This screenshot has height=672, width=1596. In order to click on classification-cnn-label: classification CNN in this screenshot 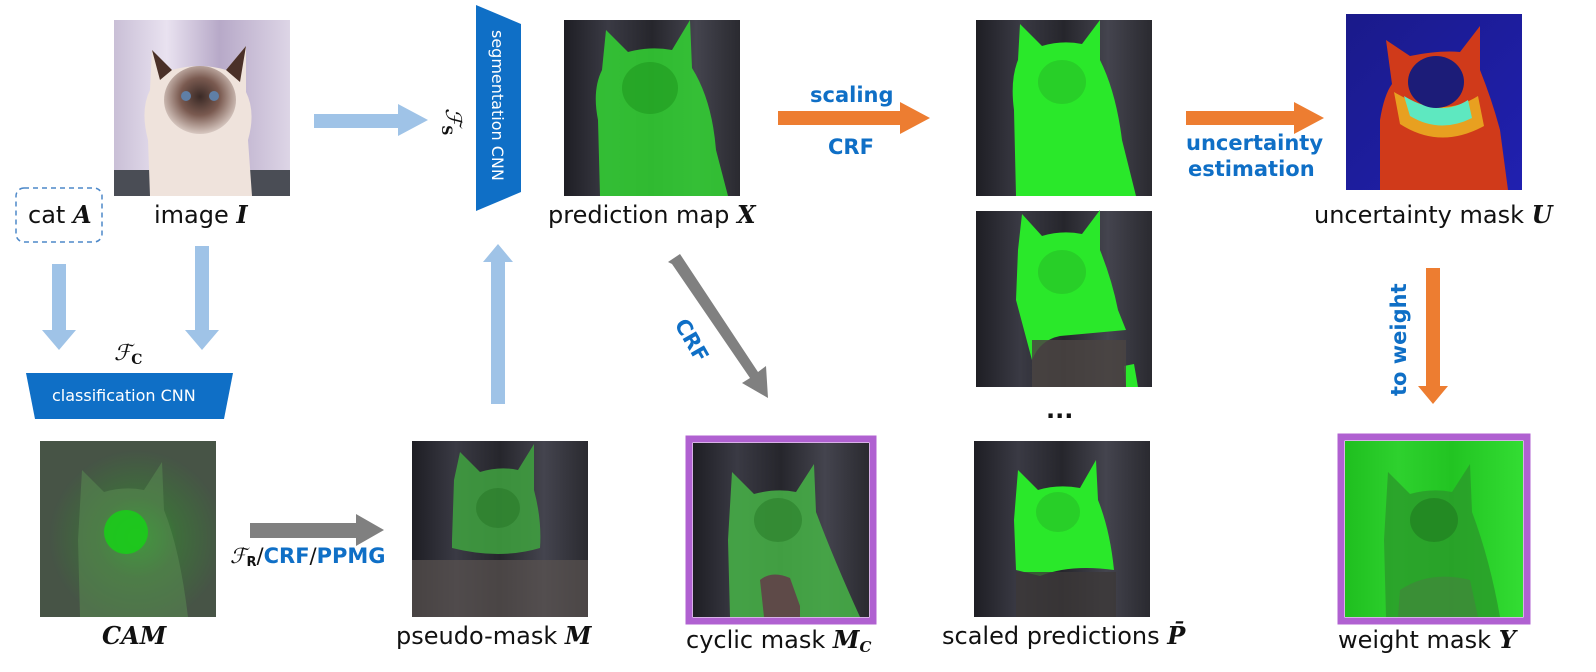, I will do `click(124, 395)`.